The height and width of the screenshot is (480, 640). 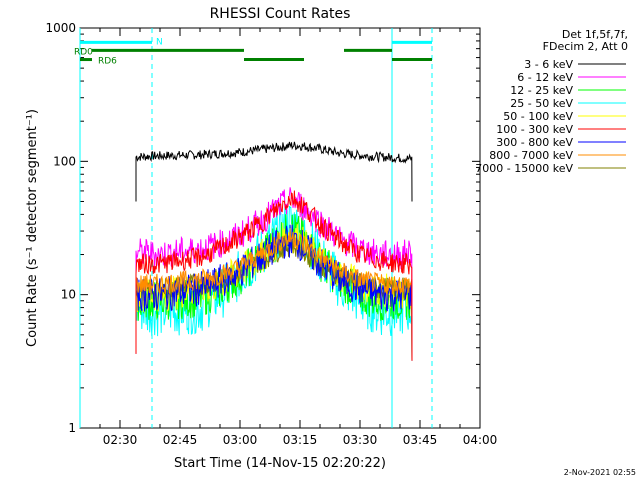 What do you see at coordinates (585, 46) in the screenshot?
I see `legend-header: FDecim 2, Att 0` at bounding box center [585, 46].